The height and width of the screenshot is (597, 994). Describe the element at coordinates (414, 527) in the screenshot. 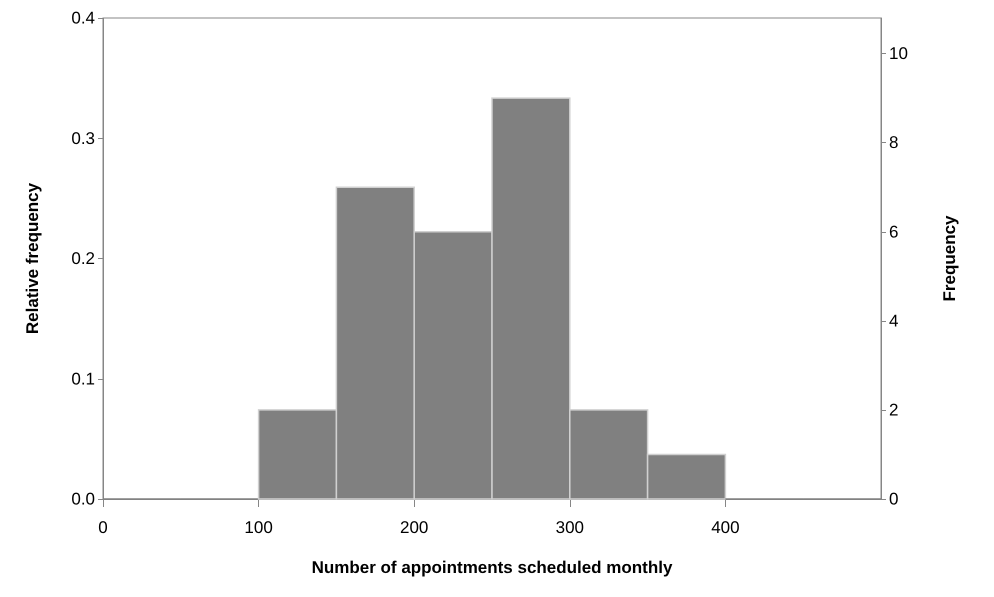

I see `x-tick-label: 200` at that location.